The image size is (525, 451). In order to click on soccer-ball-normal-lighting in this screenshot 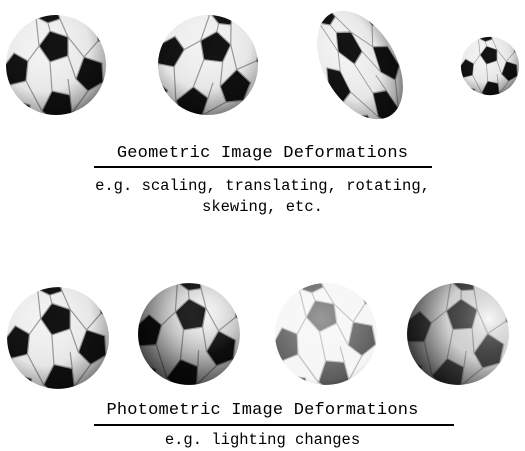, I will do `click(58, 338)`.